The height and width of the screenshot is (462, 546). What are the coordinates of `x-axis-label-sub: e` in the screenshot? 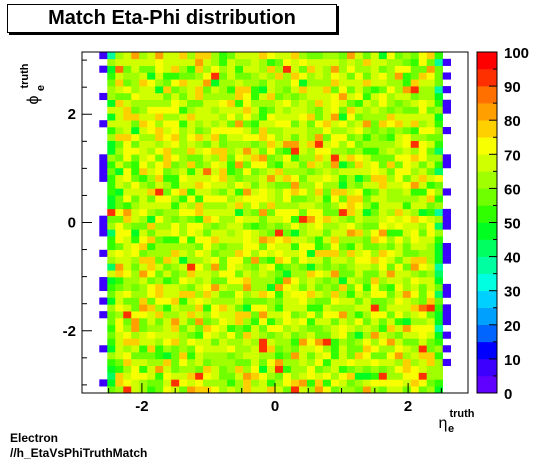 It's located at (451, 429).